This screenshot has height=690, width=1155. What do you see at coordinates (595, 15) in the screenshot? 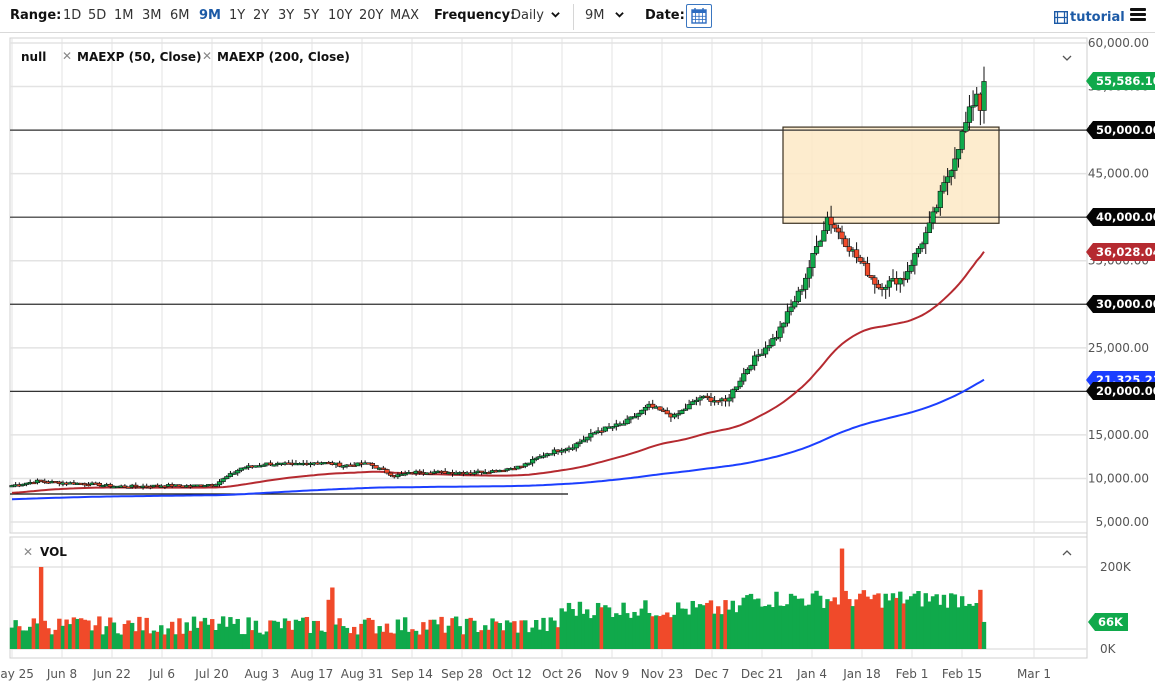
I see `period-select: 9M` at bounding box center [595, 15].